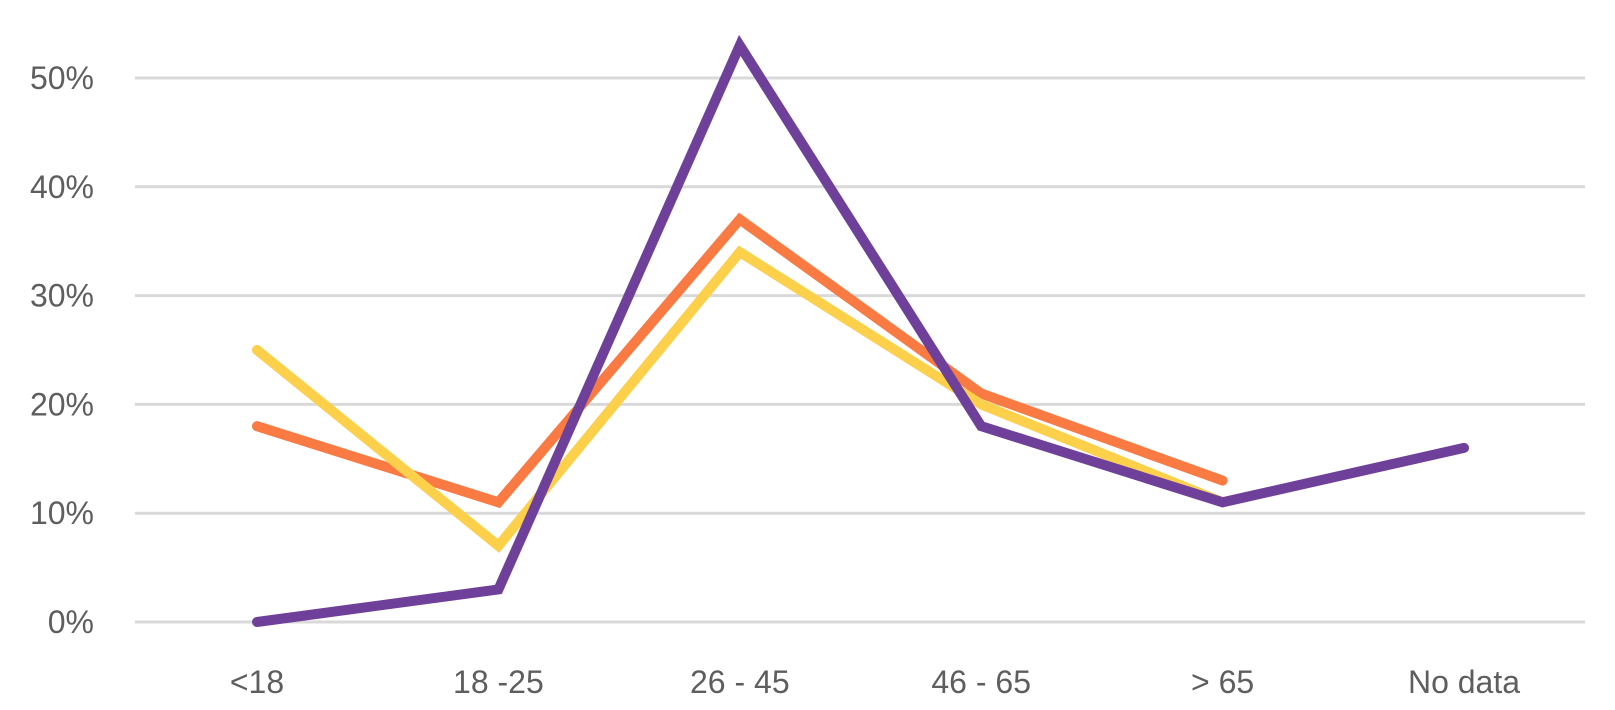  What do you see at coordinates (740, 682) in the screenshot?
I see `x-tick-label: 26 - 45` at bounding box center [740, 682].